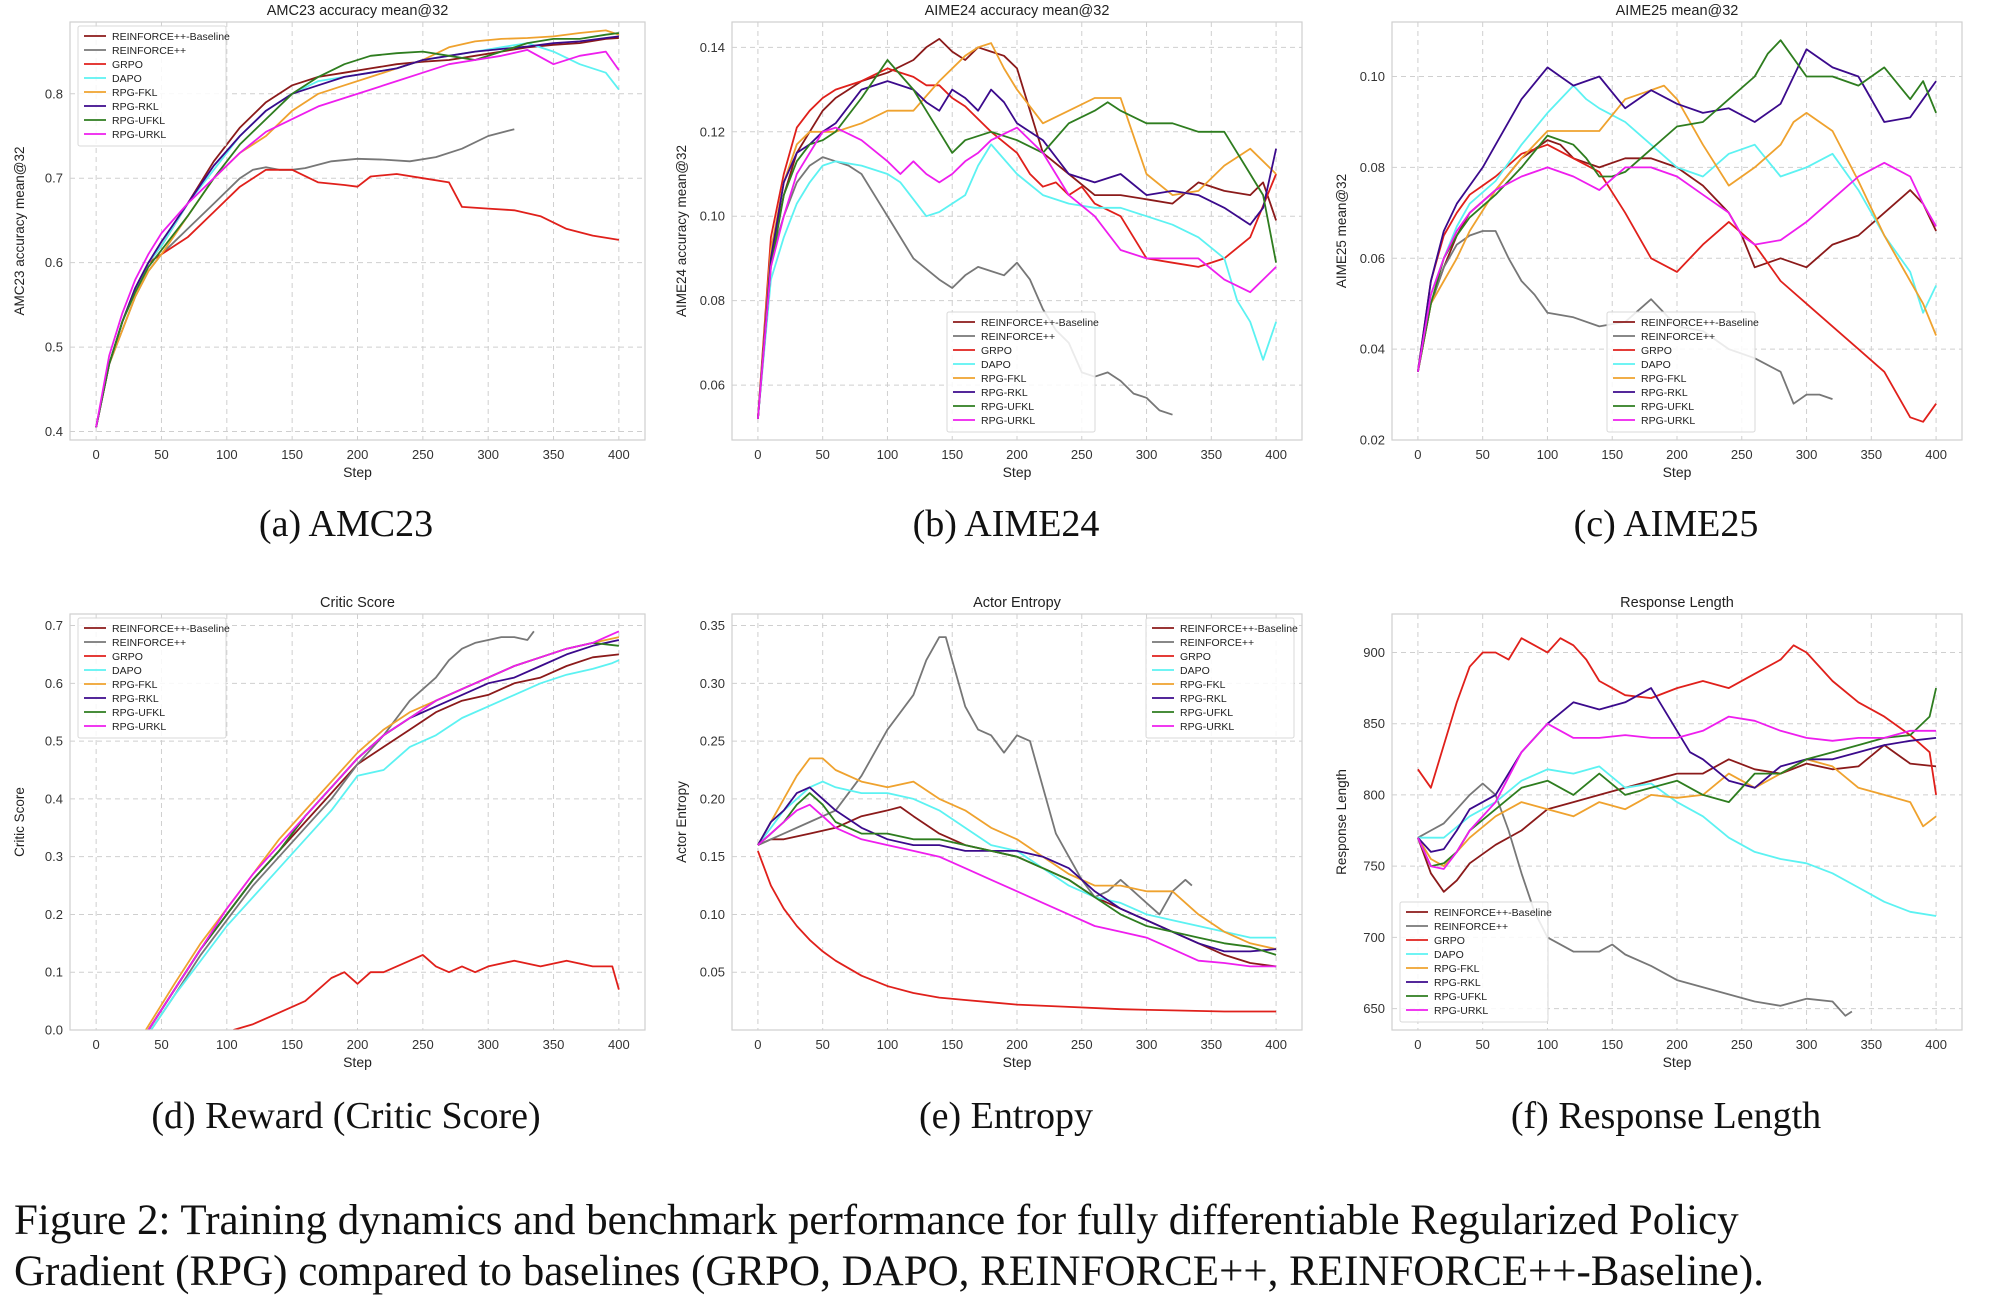 The width and height of the screenshot is (2000, 1309). I want to click on subcaption-f: (f) Response Length, so click(1666, 1116).